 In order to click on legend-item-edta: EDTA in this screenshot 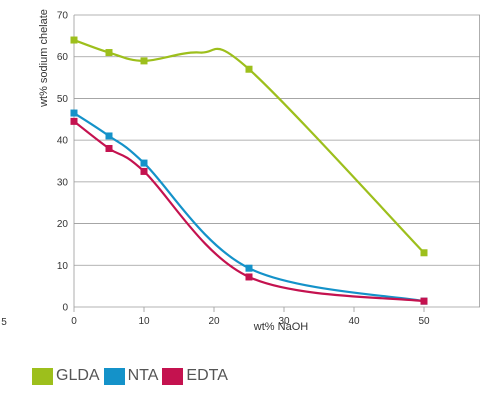, I will do `click(195, 376)`.